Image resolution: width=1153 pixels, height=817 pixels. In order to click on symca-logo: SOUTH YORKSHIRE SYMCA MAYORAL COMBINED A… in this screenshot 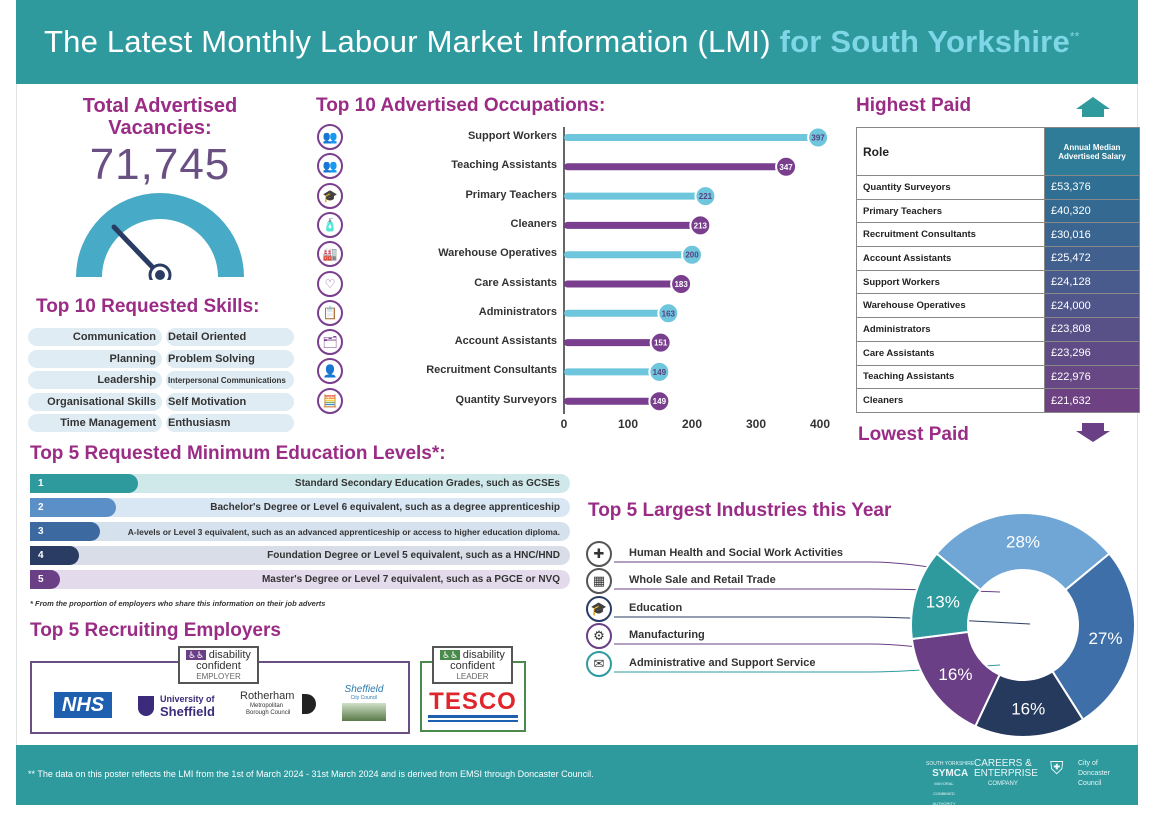, I will do `click(950, 783)`.